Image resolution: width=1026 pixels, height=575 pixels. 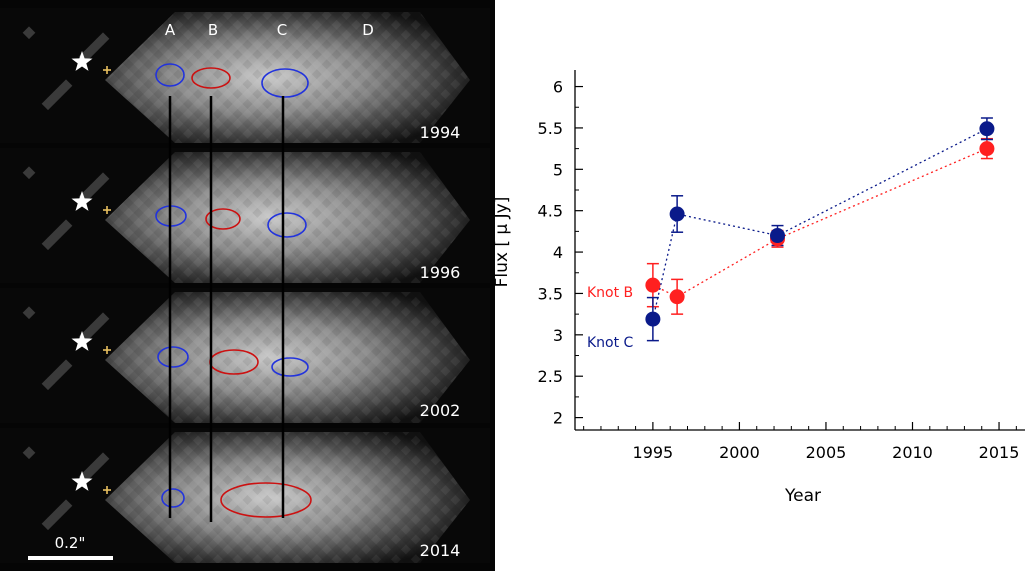 I want to click on y-tick-label: 3.5, so click(x=550, y=293).